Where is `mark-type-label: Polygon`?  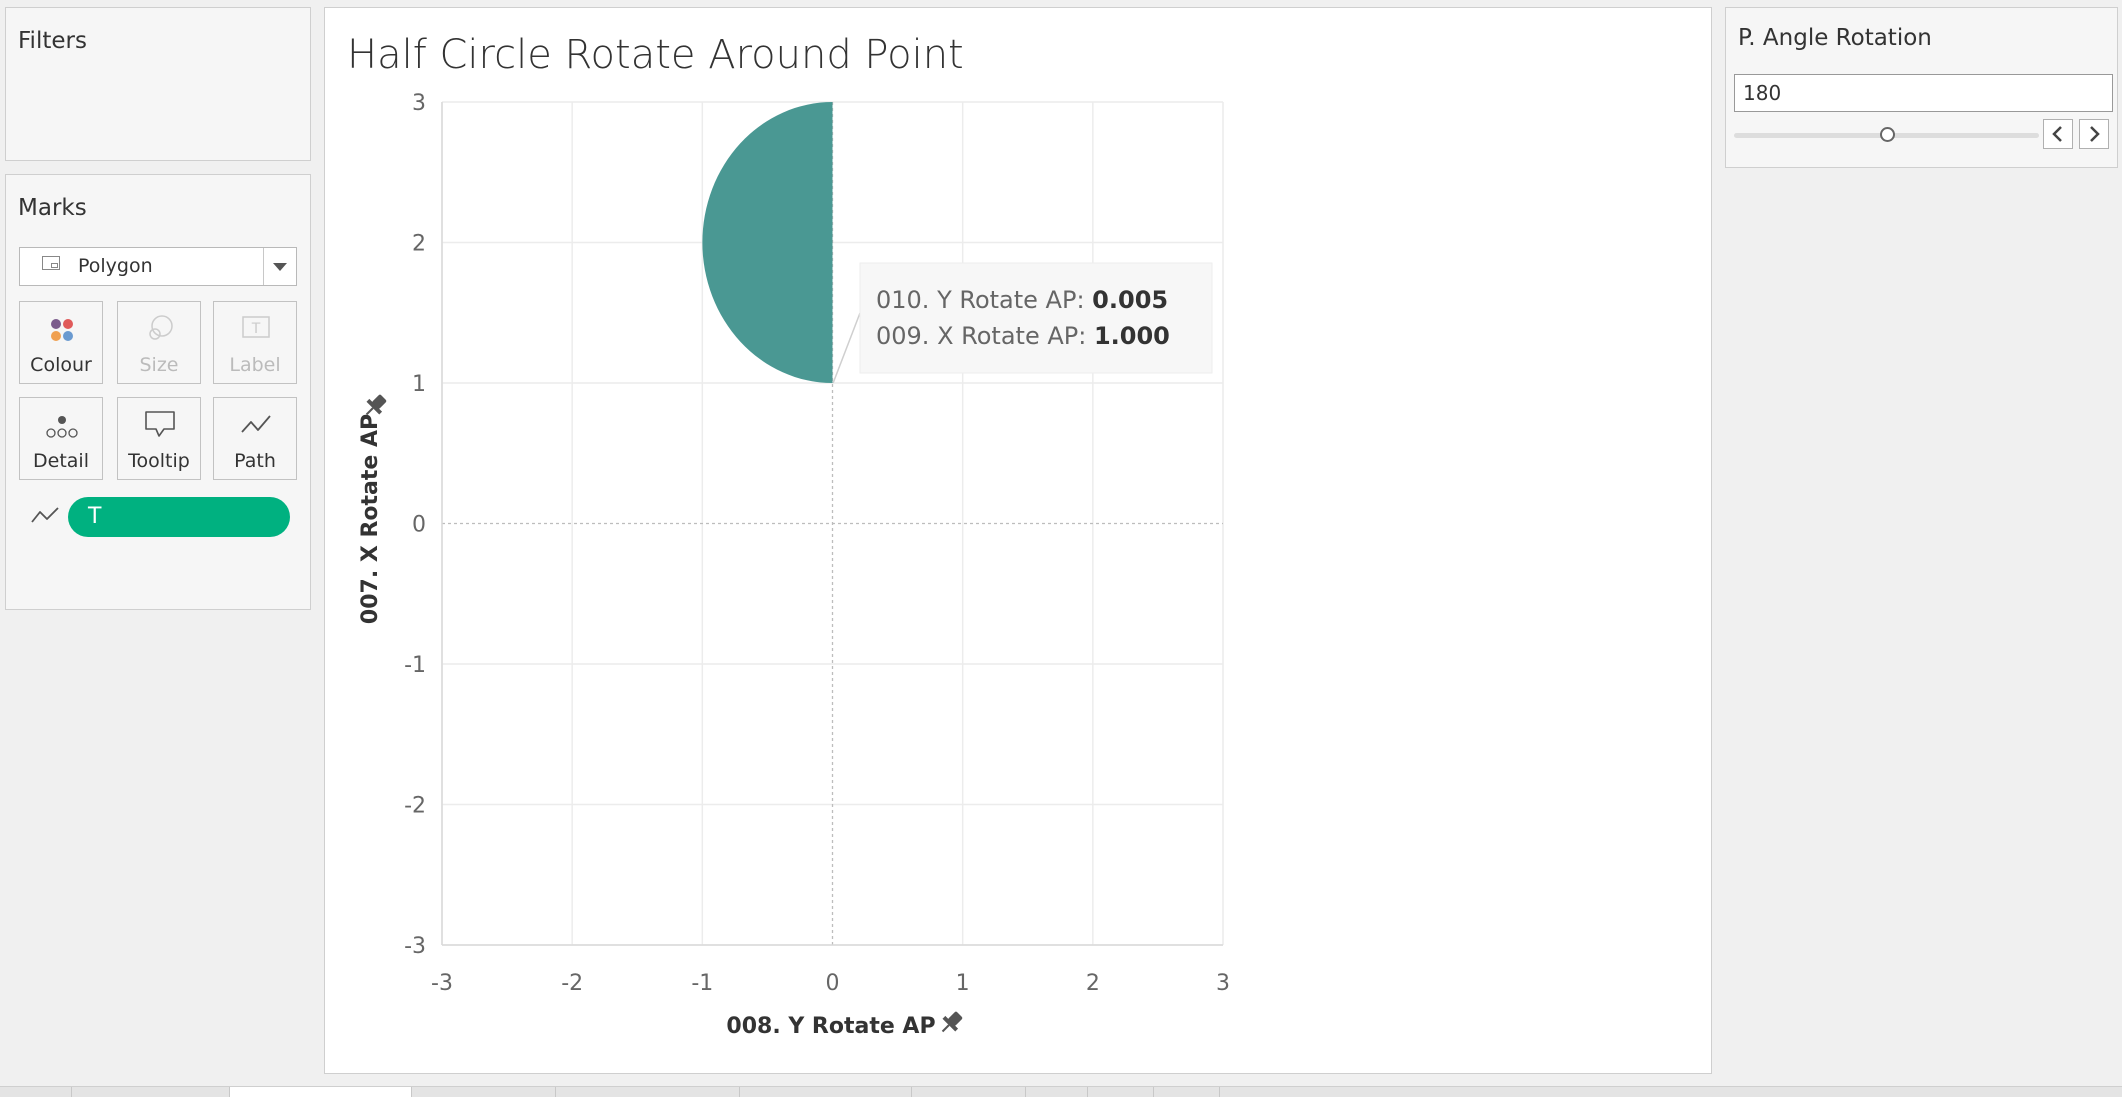
mark-type-label: Polygon is located at coordinates (115, 266).